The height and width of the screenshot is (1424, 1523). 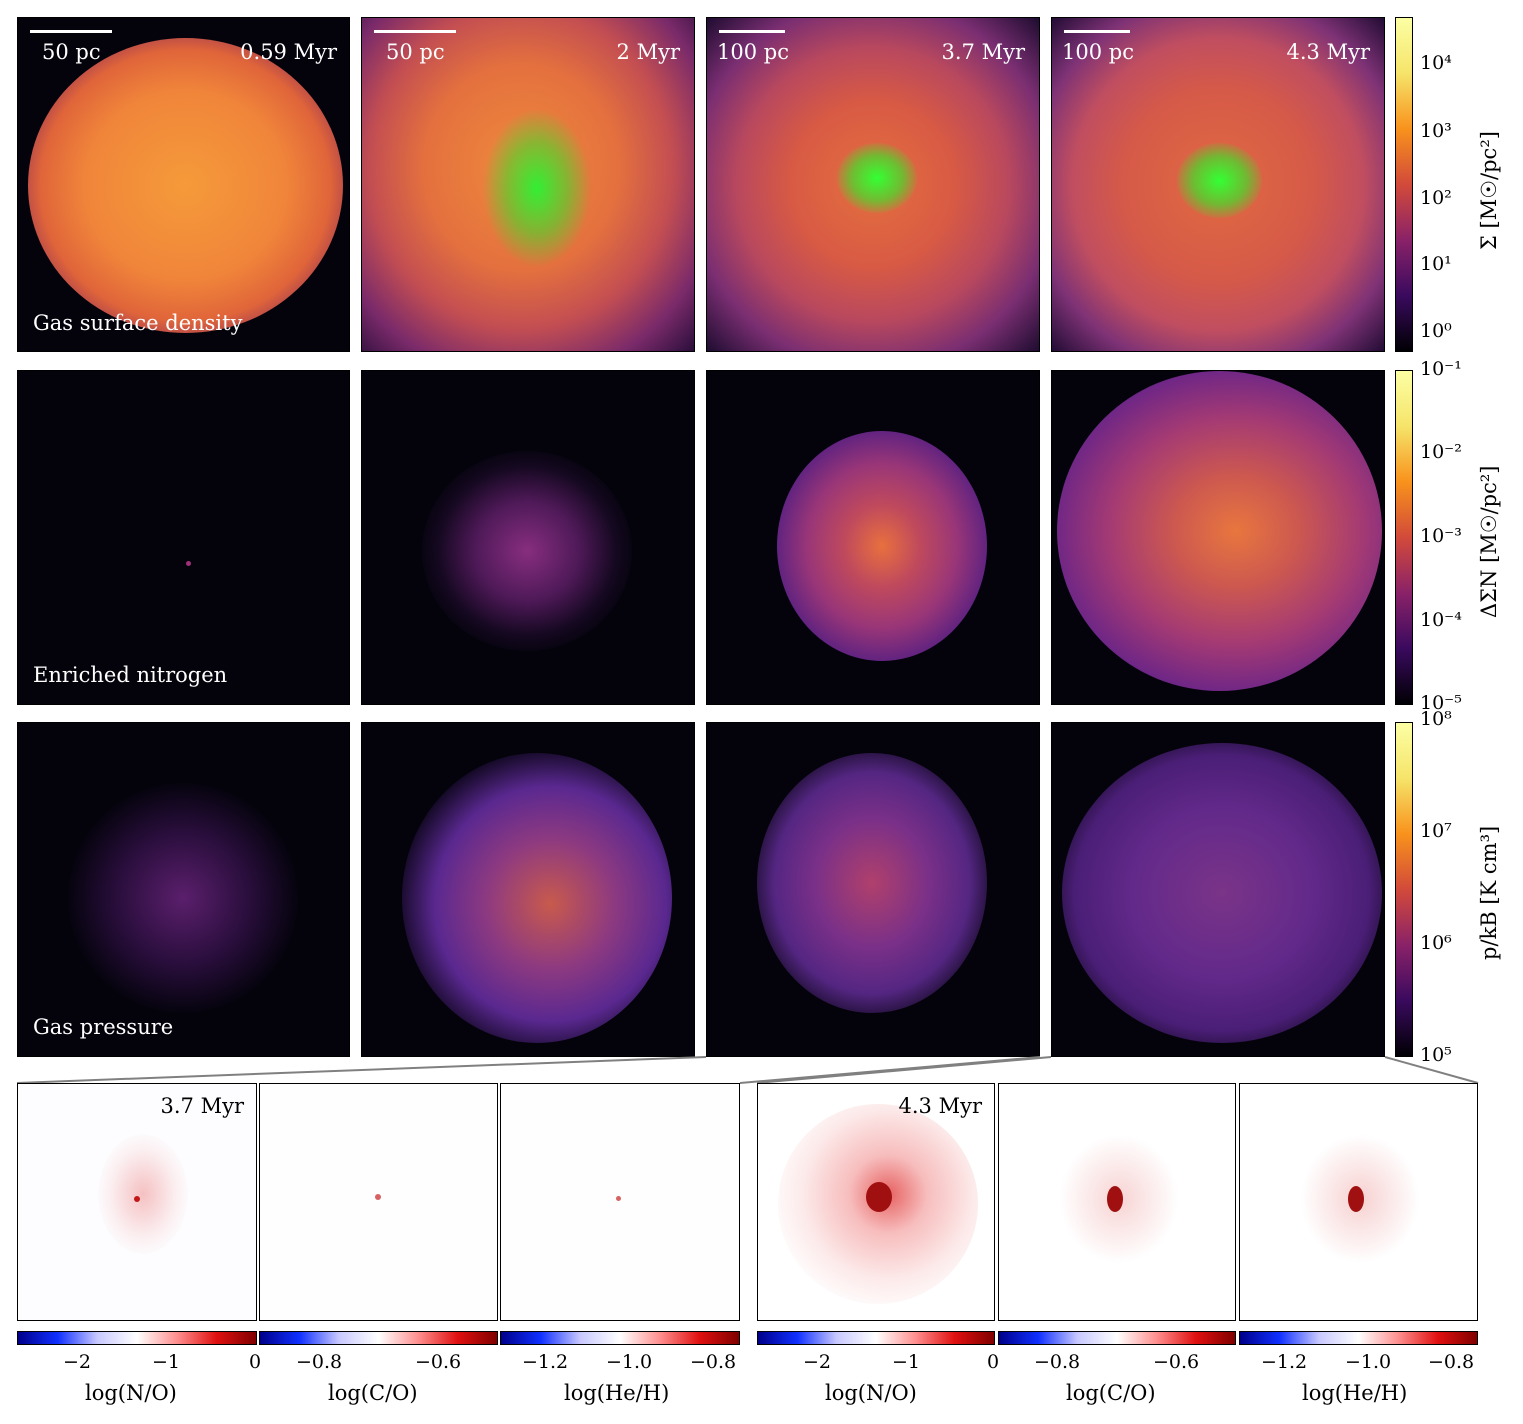 I want to click on row-label-density: Gas surface density, so click(x=138, y=323).